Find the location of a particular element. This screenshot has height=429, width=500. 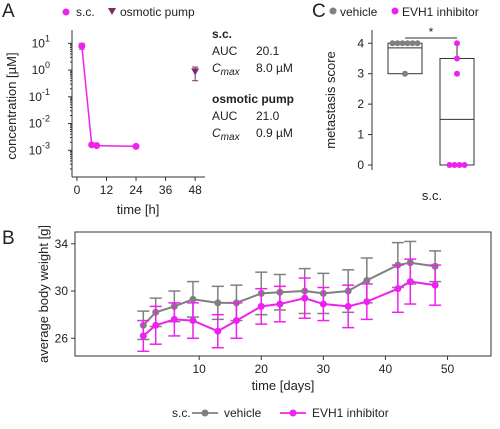

panel-a-letter: A is located at coordinates (8, 11).